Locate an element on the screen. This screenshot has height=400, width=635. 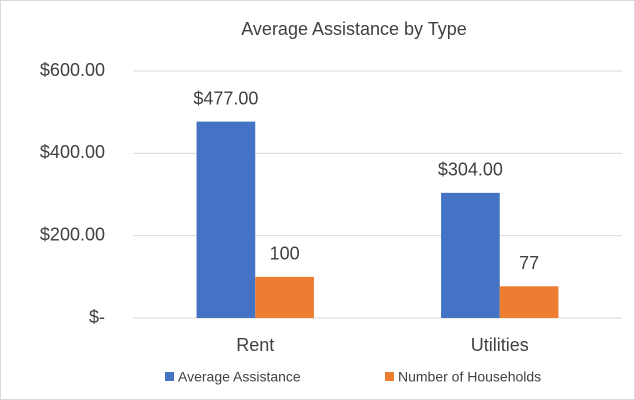
legend-label: Number of Households is located at coordinates (469, 377).